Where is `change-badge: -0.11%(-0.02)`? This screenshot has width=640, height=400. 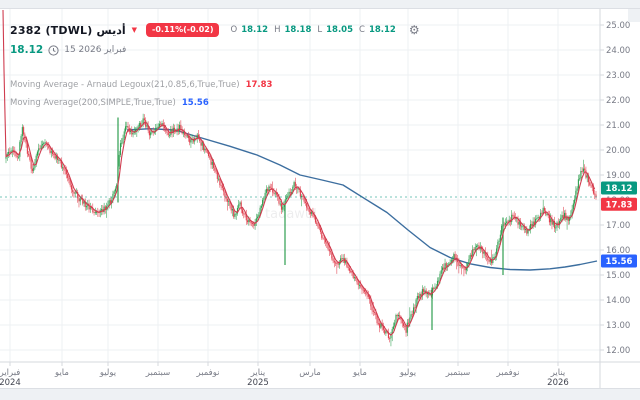 change-badge: -0.11%(-0.02) is located at coordinates (183, 30).